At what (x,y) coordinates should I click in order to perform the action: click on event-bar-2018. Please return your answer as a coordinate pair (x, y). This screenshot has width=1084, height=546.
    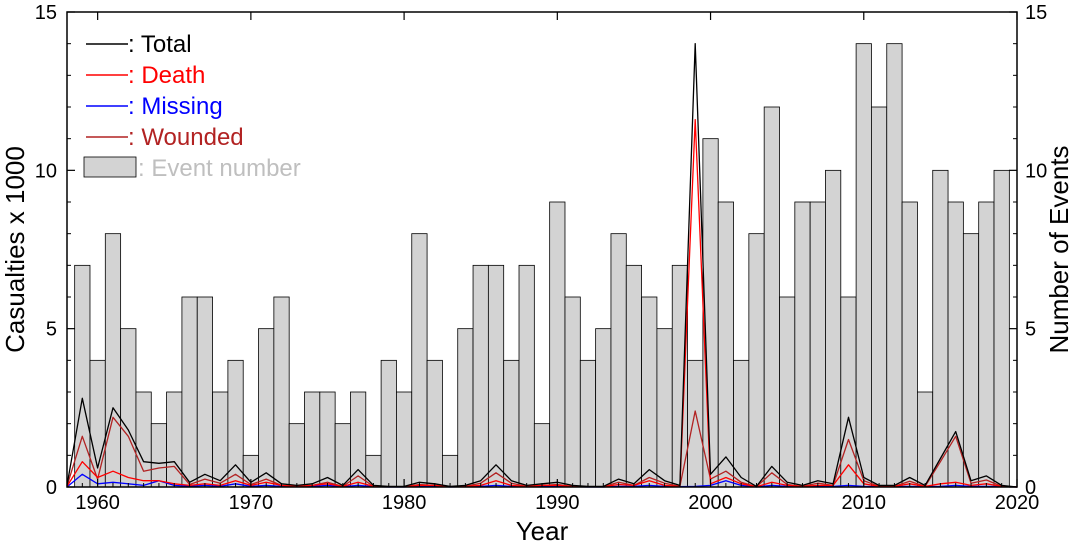
    Looking at the image, I should click on (986, 344).